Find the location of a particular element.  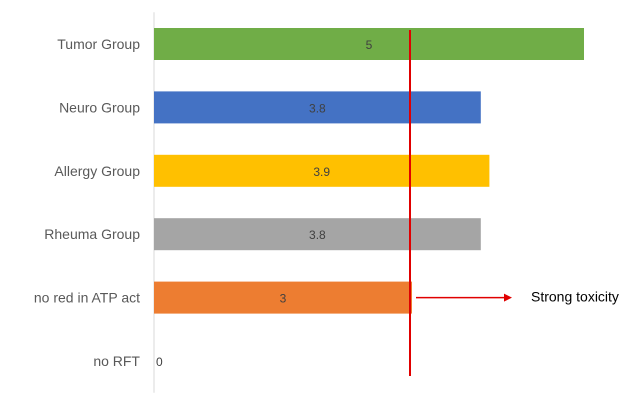

bar-neuro-group is located at coordinates (317, 107).